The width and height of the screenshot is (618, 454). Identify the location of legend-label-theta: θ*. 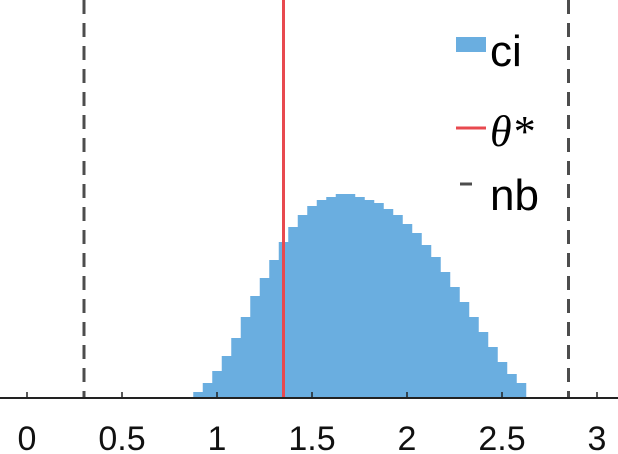
(512, 131).